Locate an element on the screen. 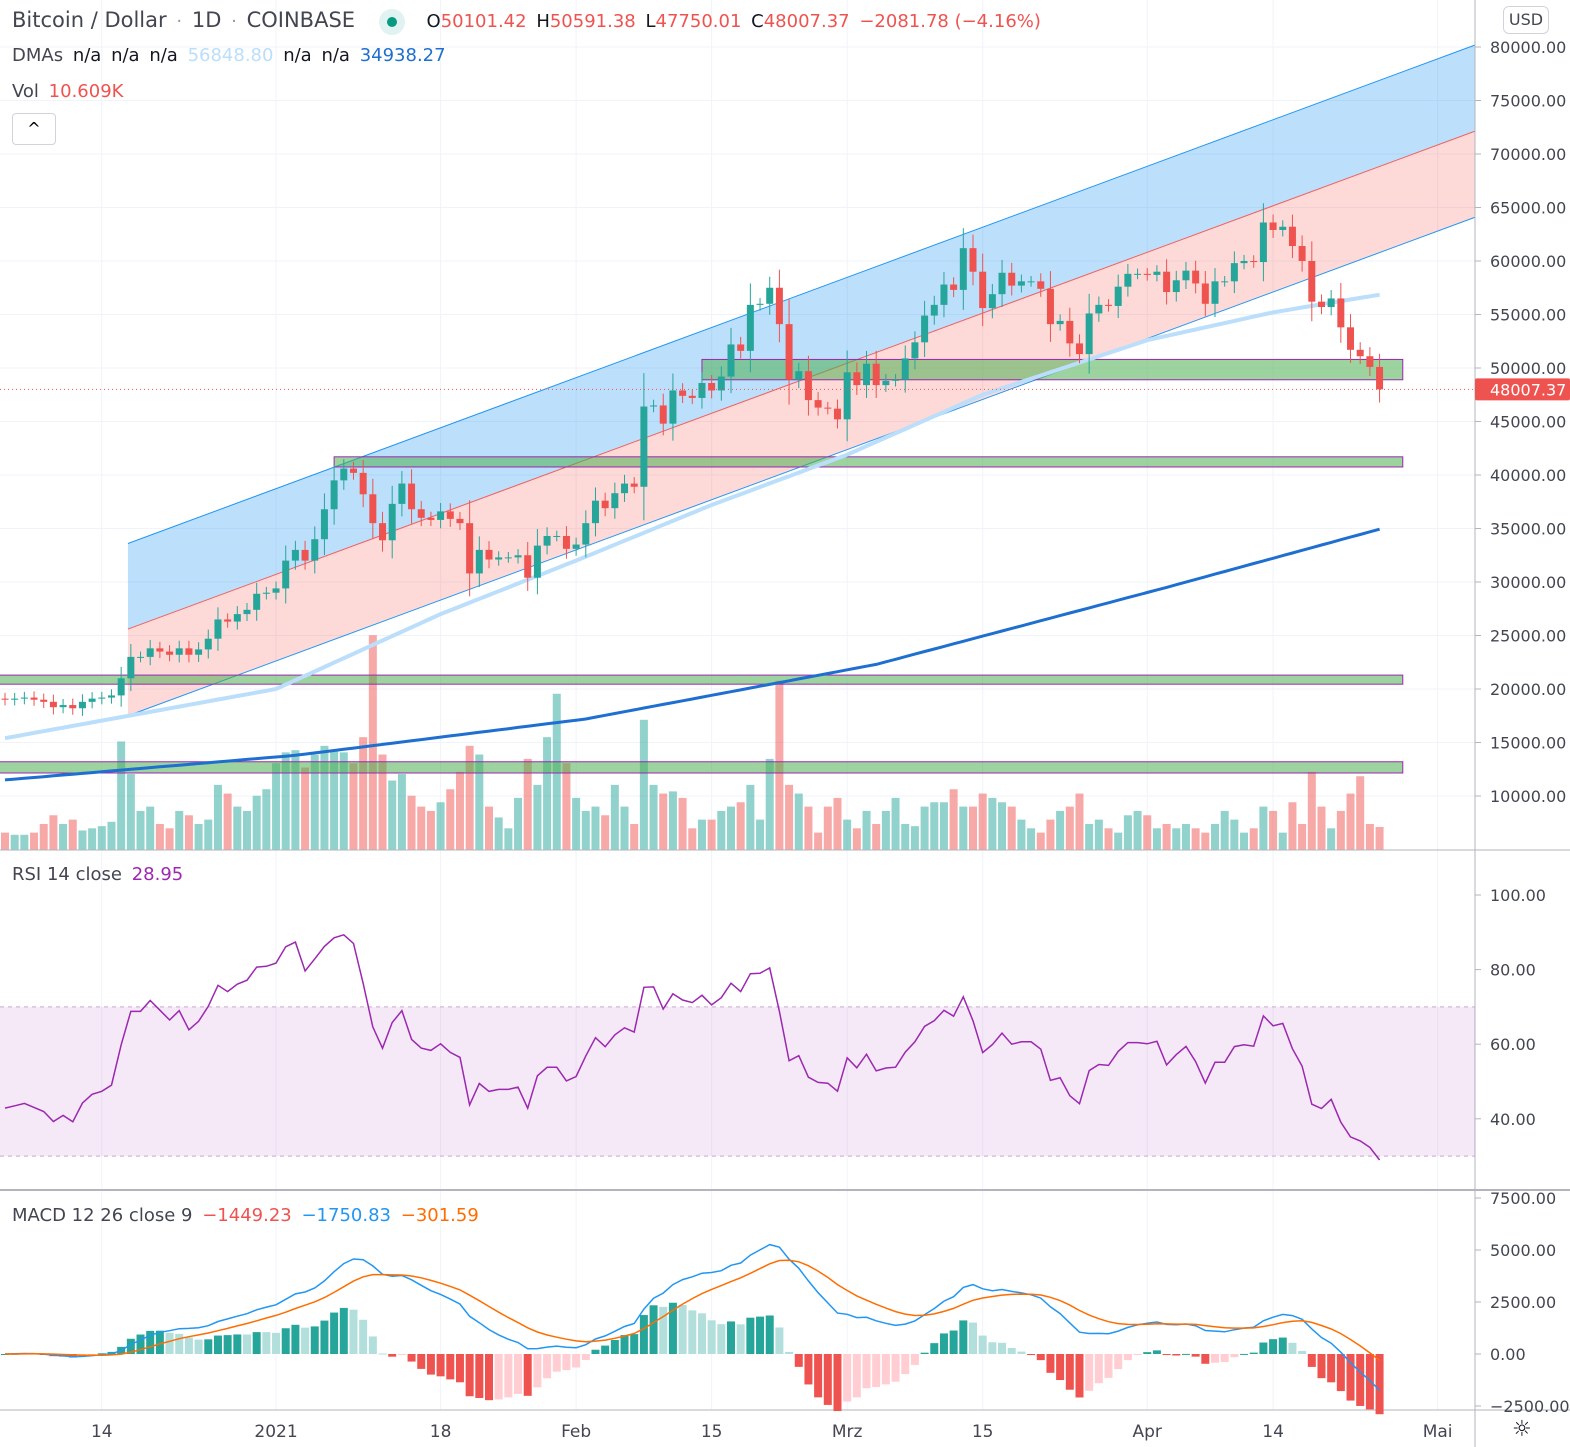  interval: 1D is located at coordinates (206, 20).